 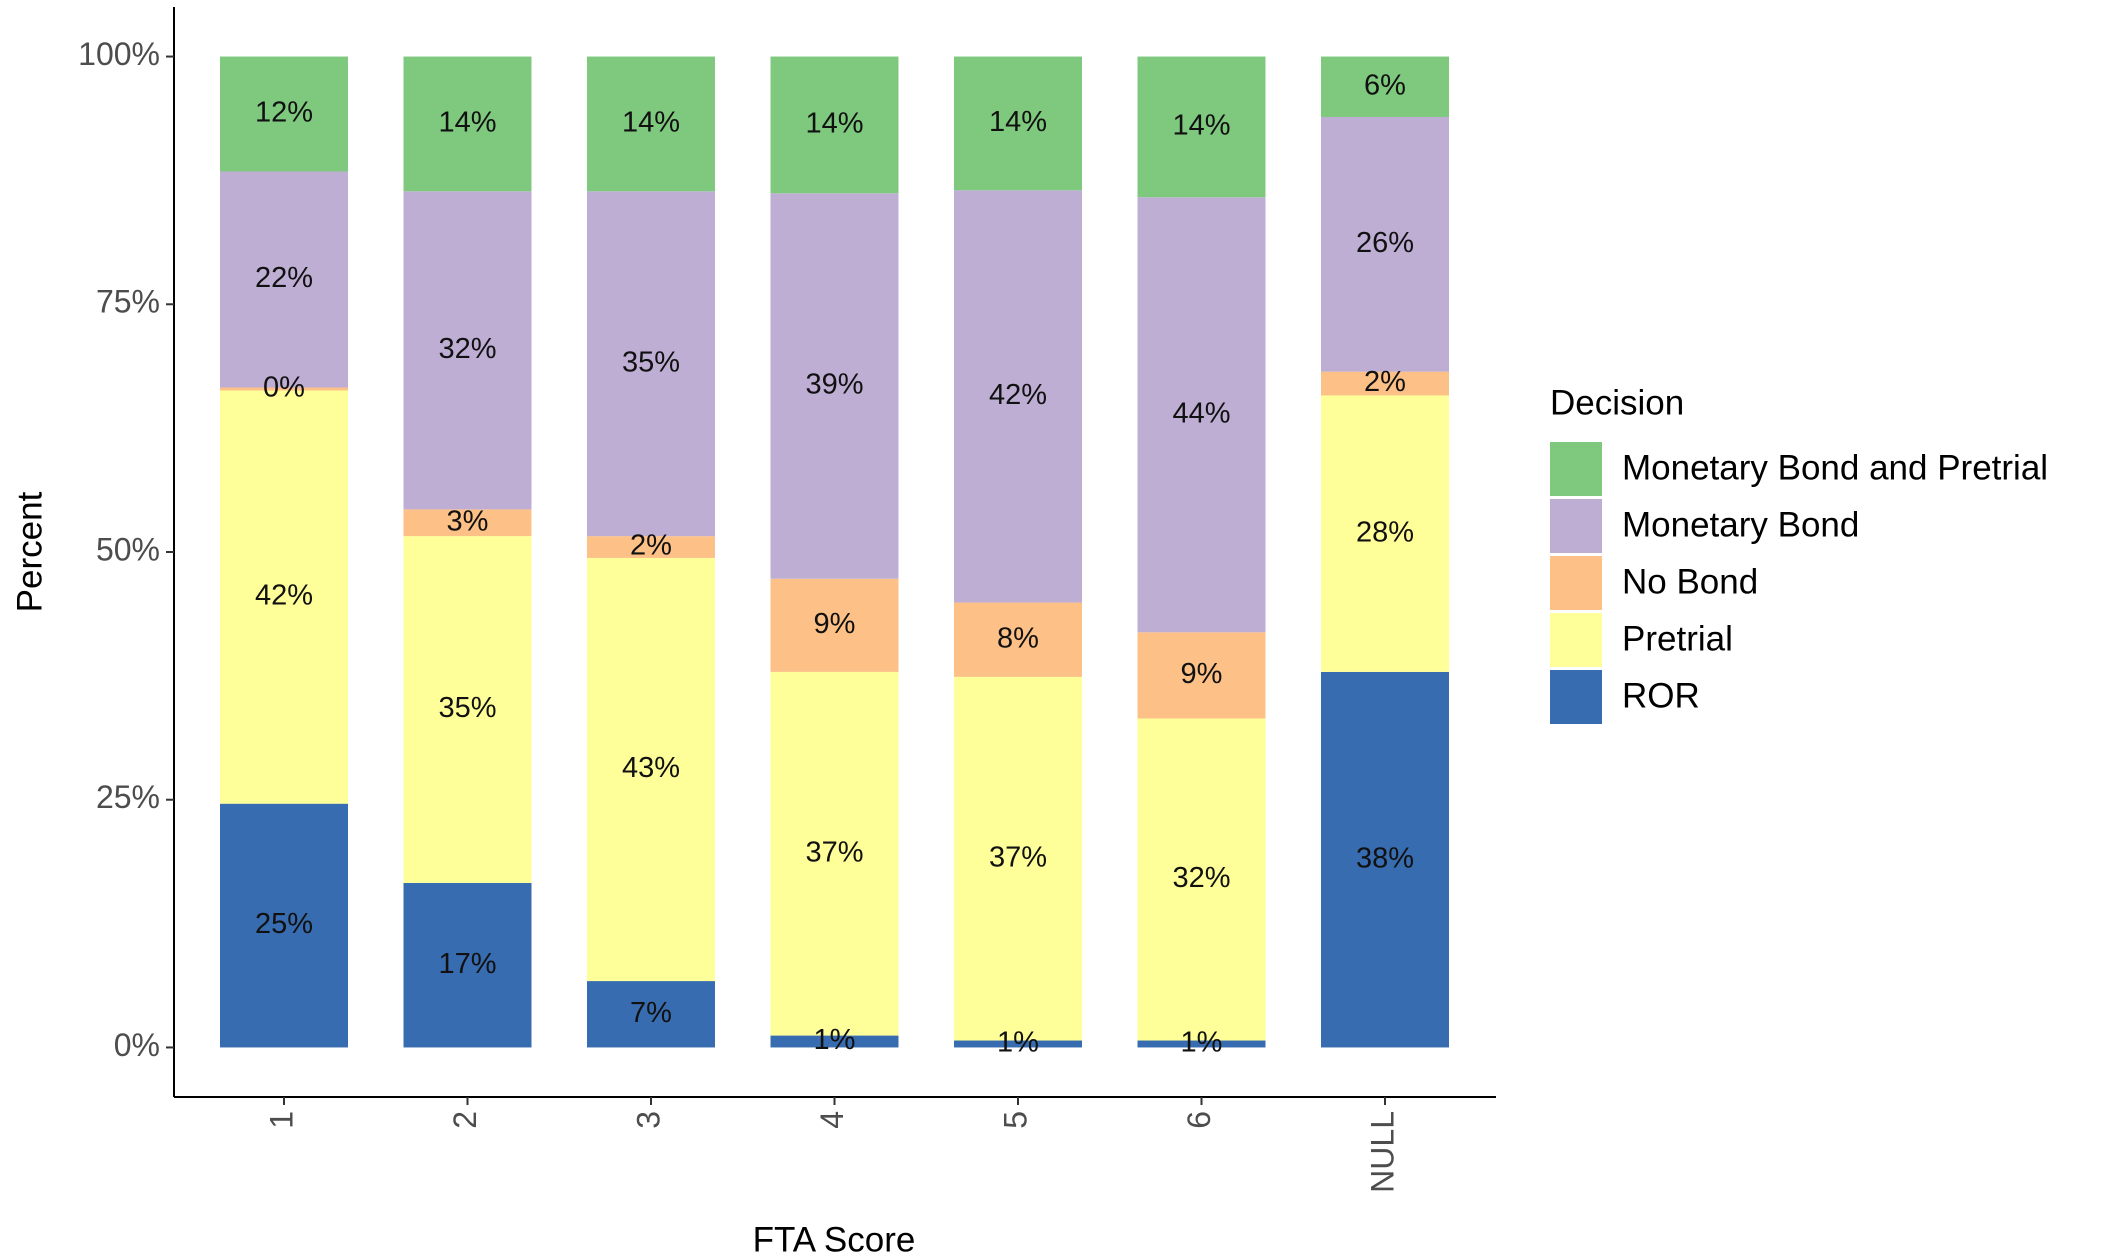 I want to click on data-label: 17%, so click(x=467, y=964).